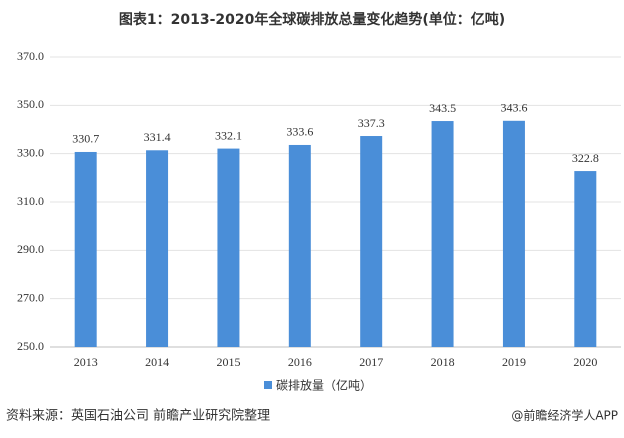  What do you see at coordinates (228, 135) in the screenshot?
I see `data-label: 332.1` at bounding box center [228, 135].